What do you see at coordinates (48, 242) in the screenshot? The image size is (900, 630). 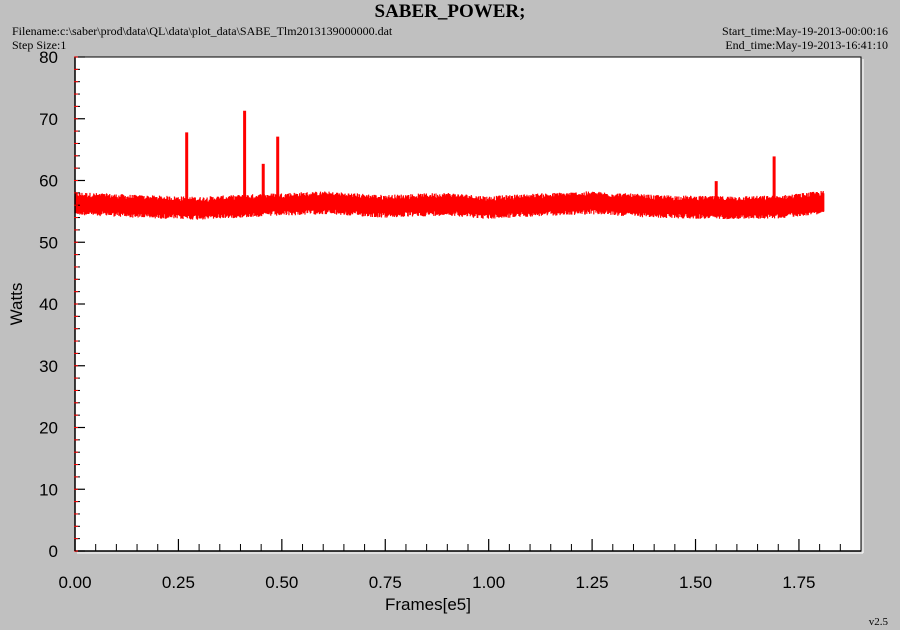 I see `y-tick-label-5: 50` at bounding box center [48, 242].